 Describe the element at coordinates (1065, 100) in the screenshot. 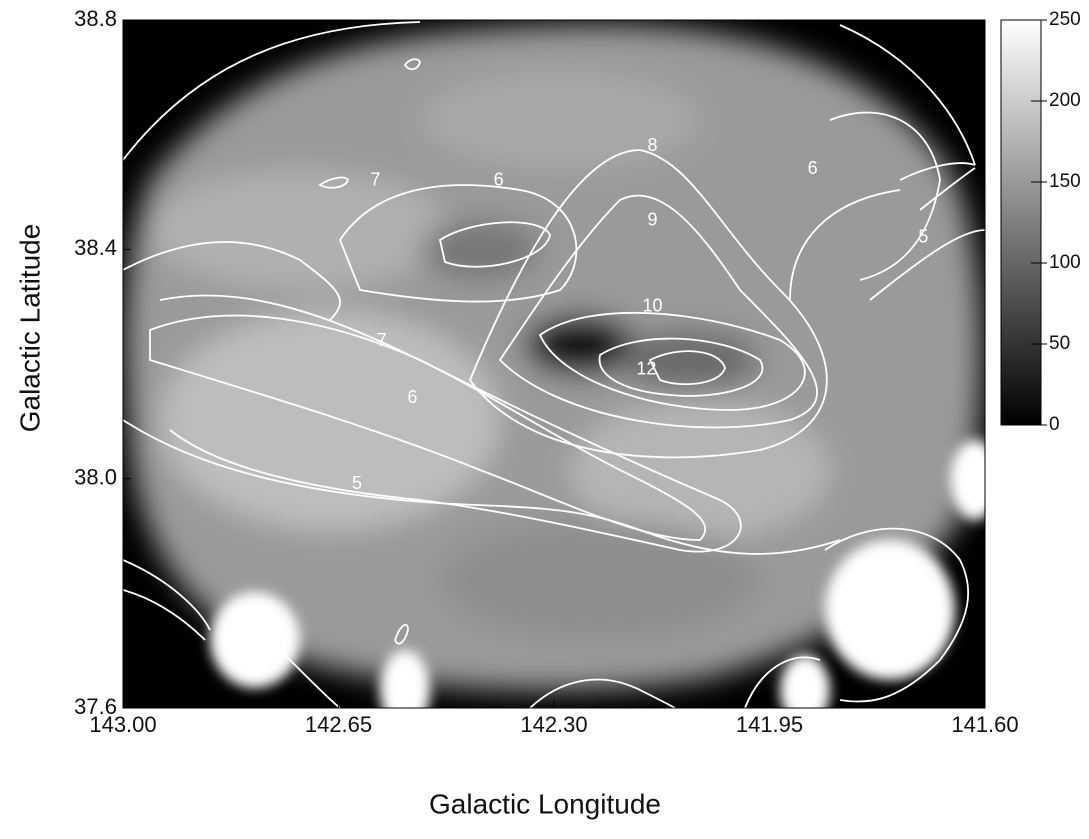

I see `colorbar-tick-label: 200` at that location.